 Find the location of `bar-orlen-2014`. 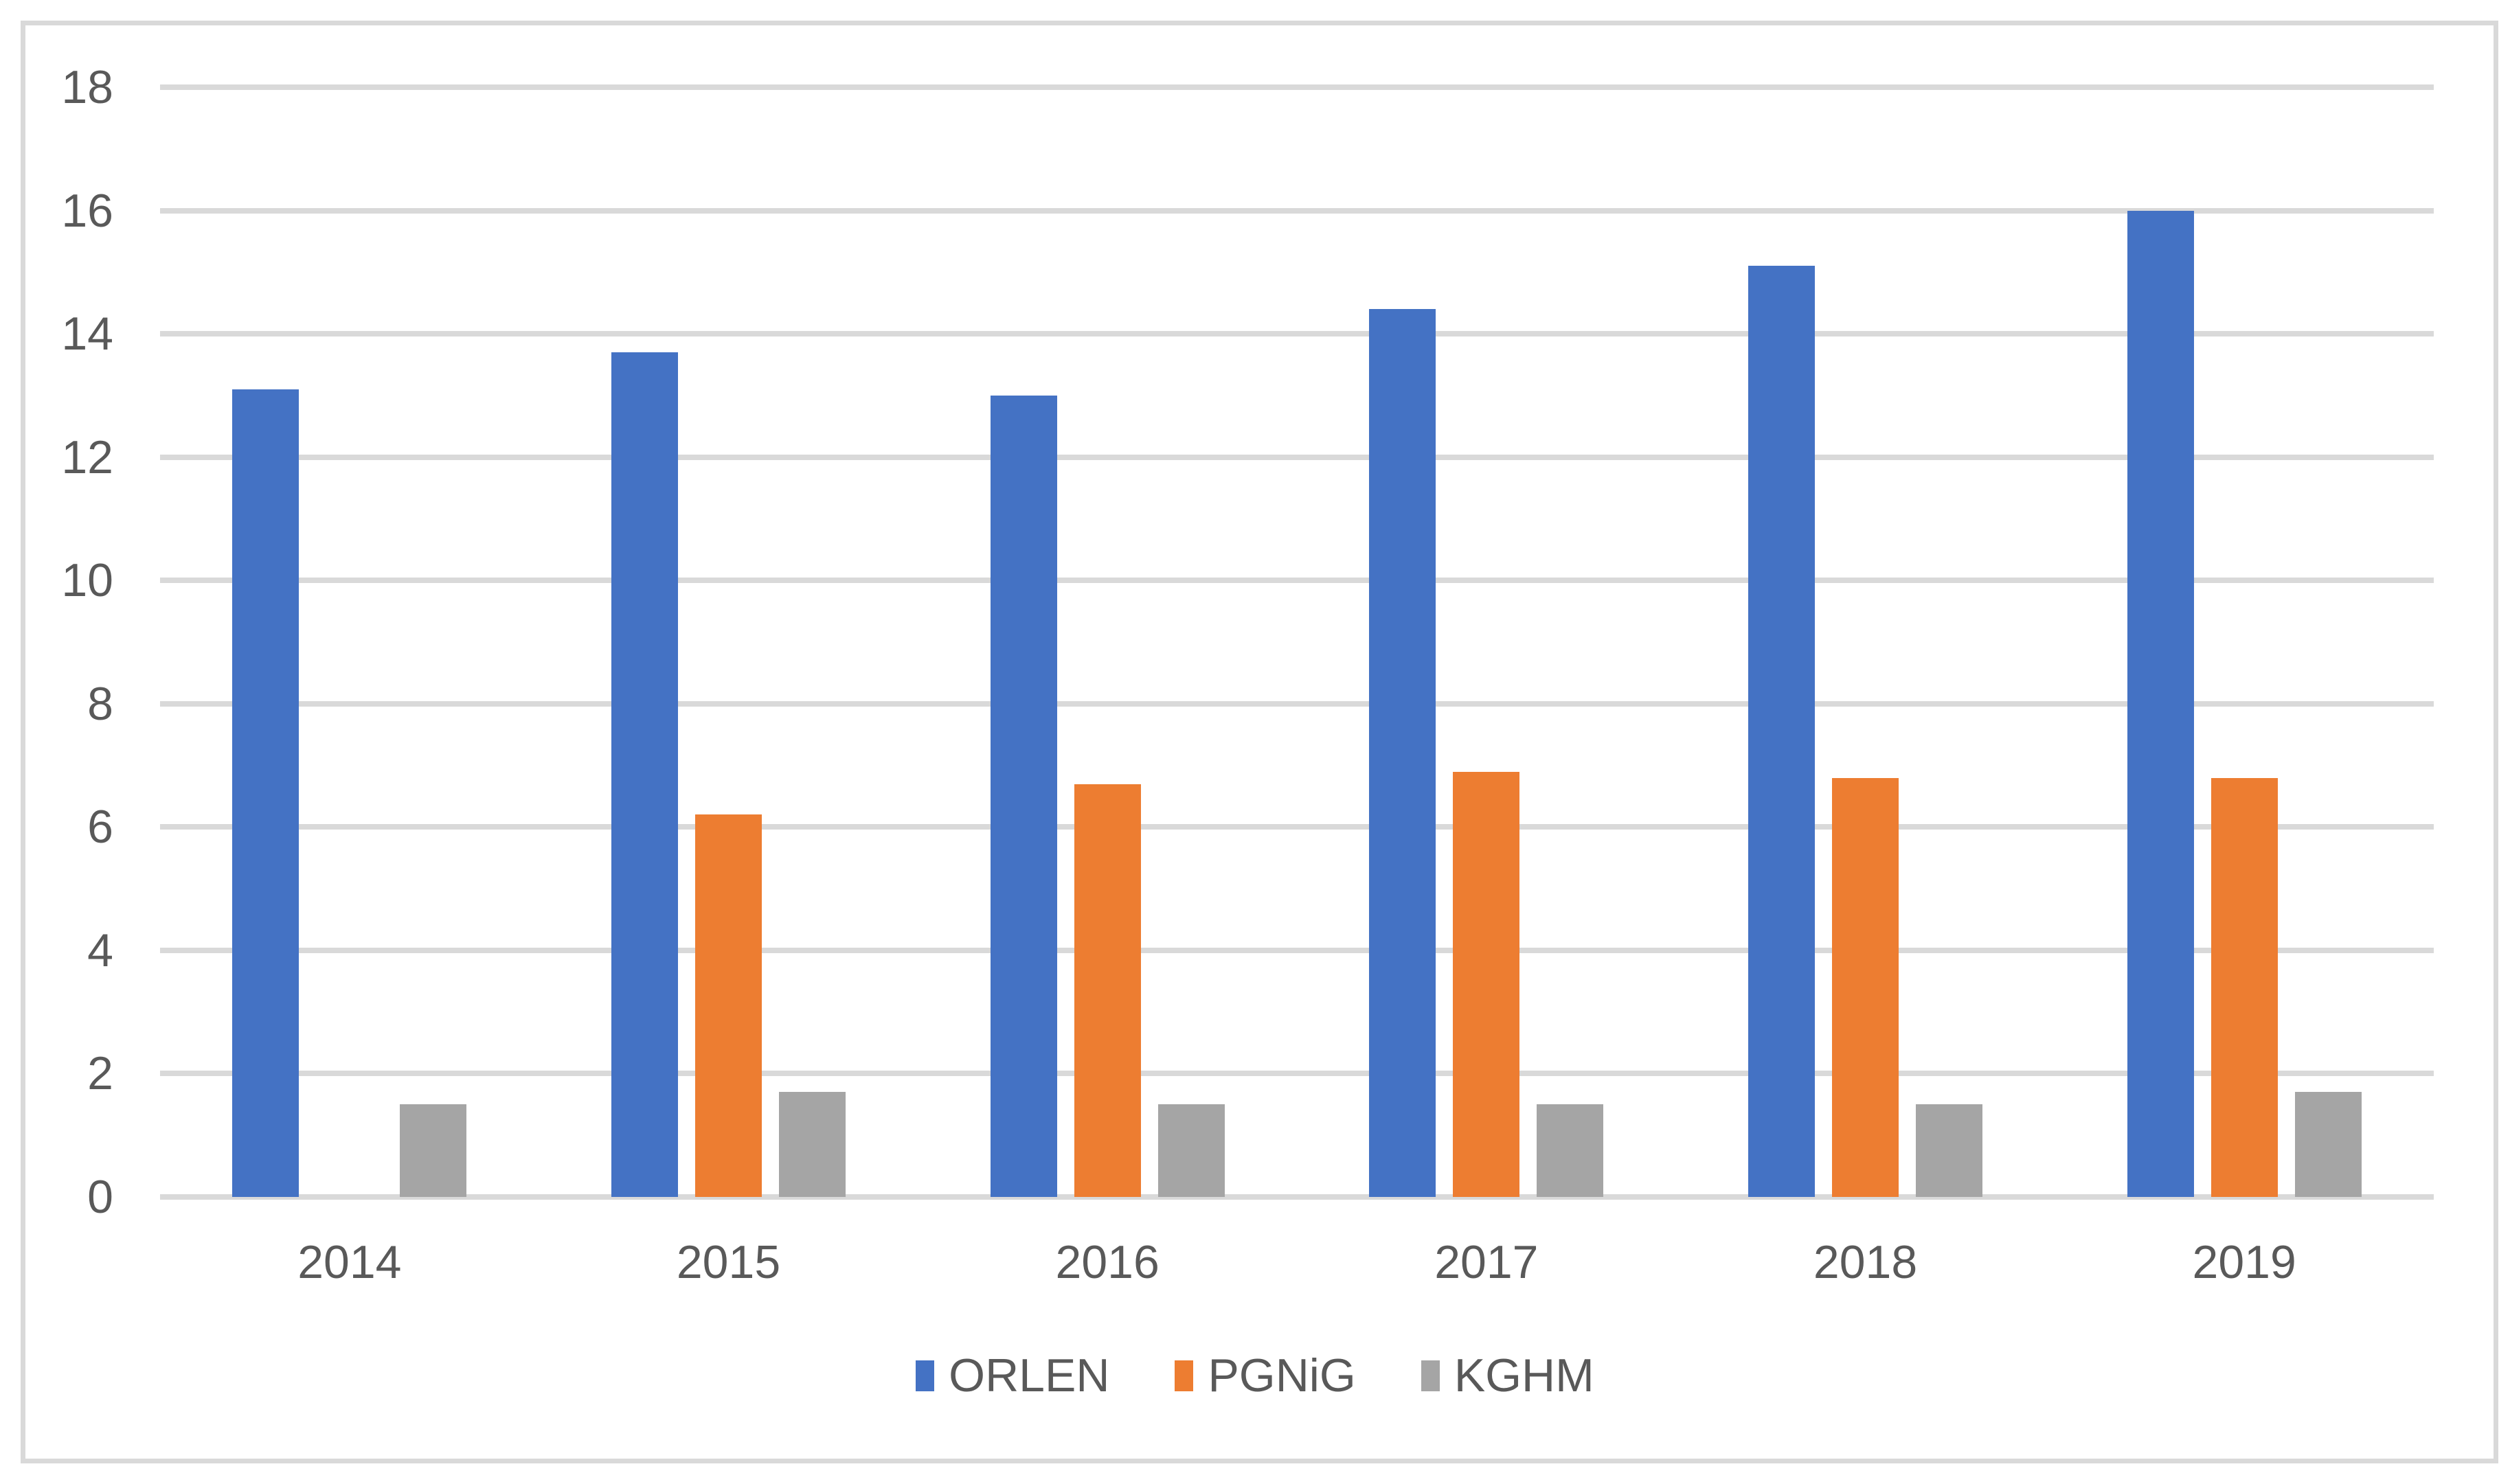

bar-orlen-2014 is located at coordinates (265, 793).